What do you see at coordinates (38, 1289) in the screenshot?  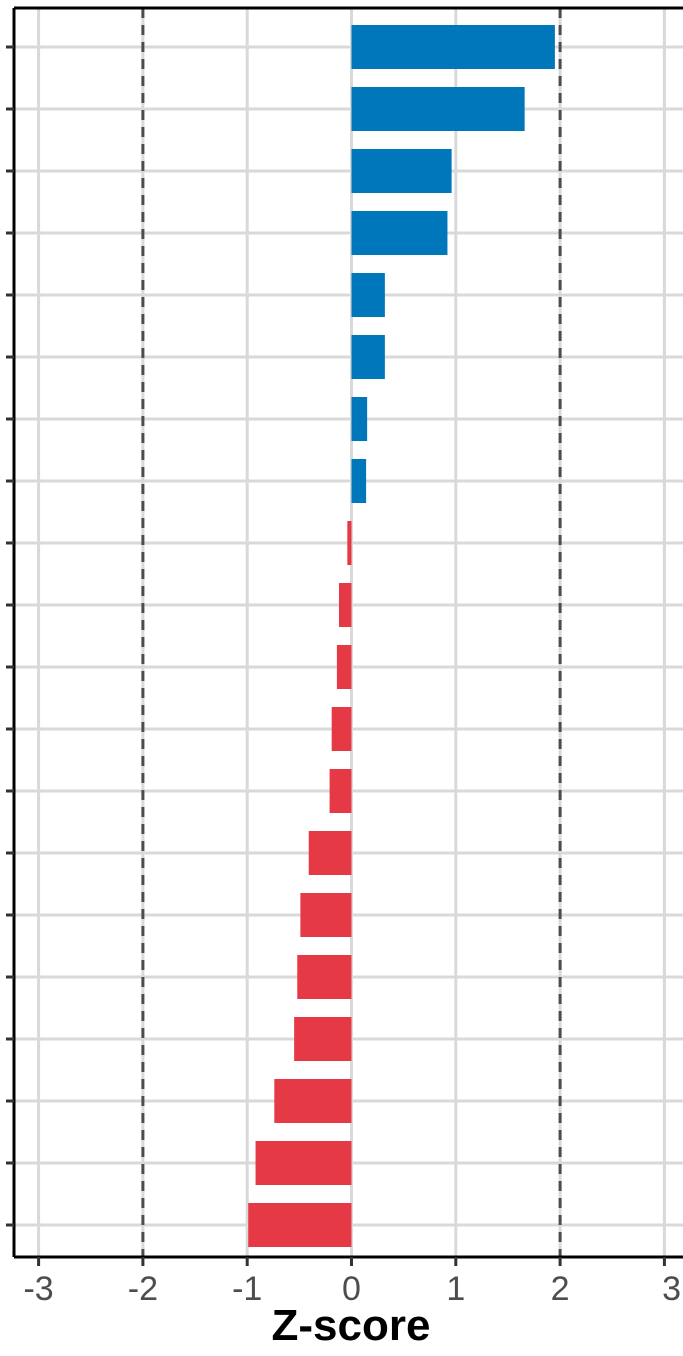 I see `x-tick-label: -3` at bounding box center [38, 1289].